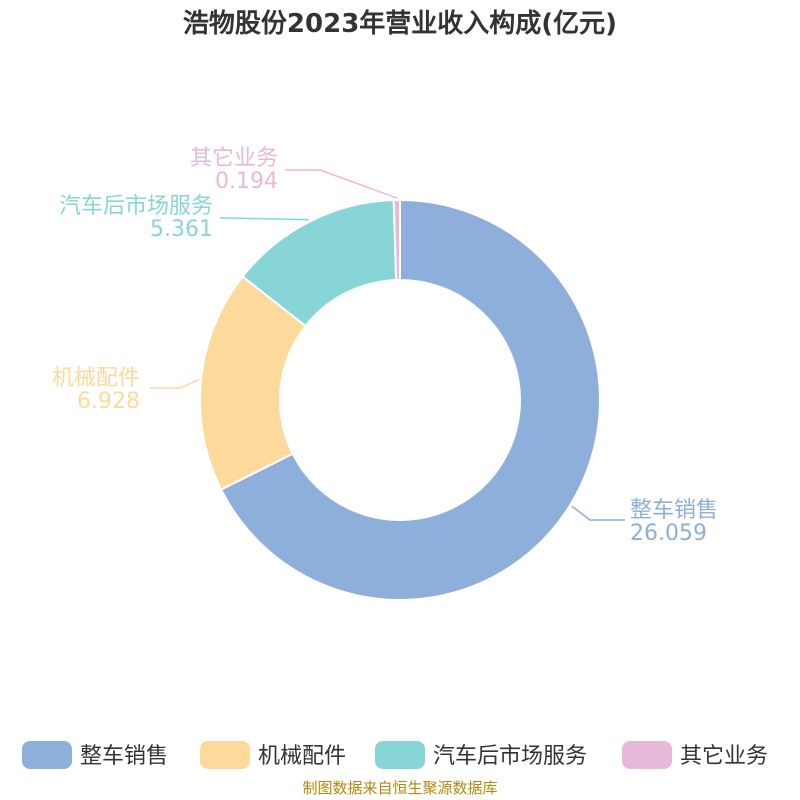 The width and height of the screenshot is (800, 800). What do you see at coordinates (724, 756) in the screenshot?
I see `legend-label-3: 其它业务` at bounding box center [724, 756].